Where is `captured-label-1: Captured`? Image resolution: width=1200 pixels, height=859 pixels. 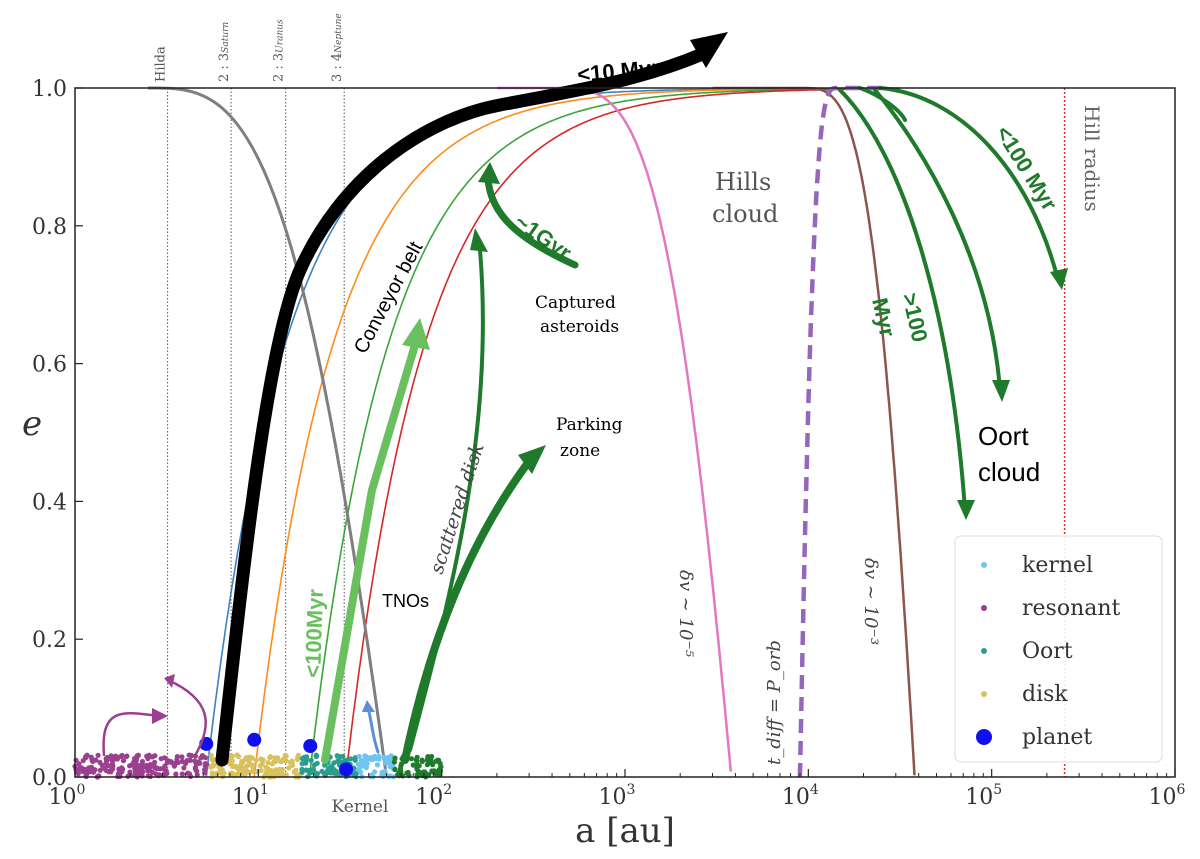
captured-label-1: Captured is located at coordinates (575, 303).